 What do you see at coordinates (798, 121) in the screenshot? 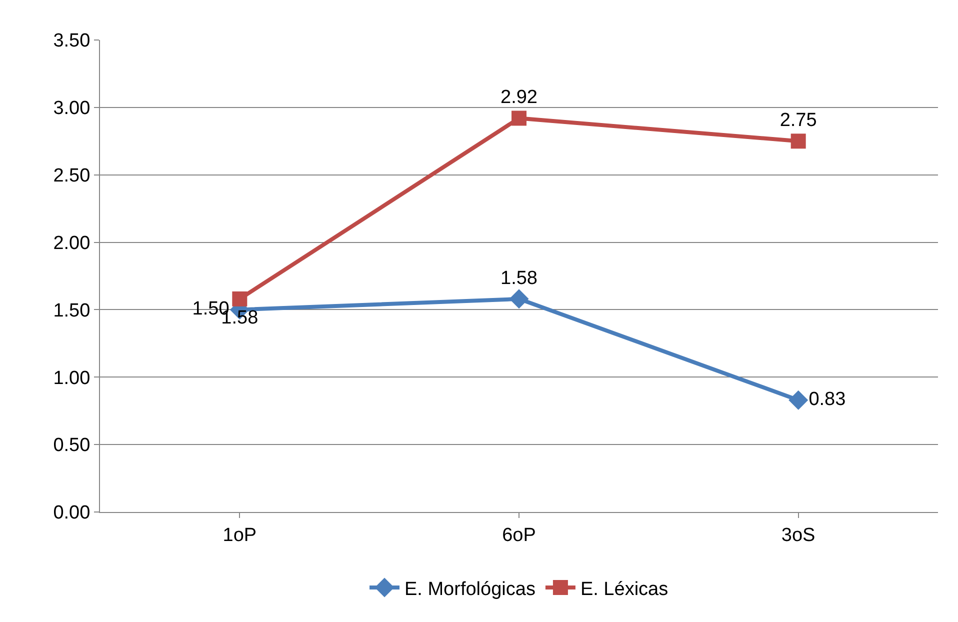
I see `data-label: 2.75` at bounding box center [798, 121].